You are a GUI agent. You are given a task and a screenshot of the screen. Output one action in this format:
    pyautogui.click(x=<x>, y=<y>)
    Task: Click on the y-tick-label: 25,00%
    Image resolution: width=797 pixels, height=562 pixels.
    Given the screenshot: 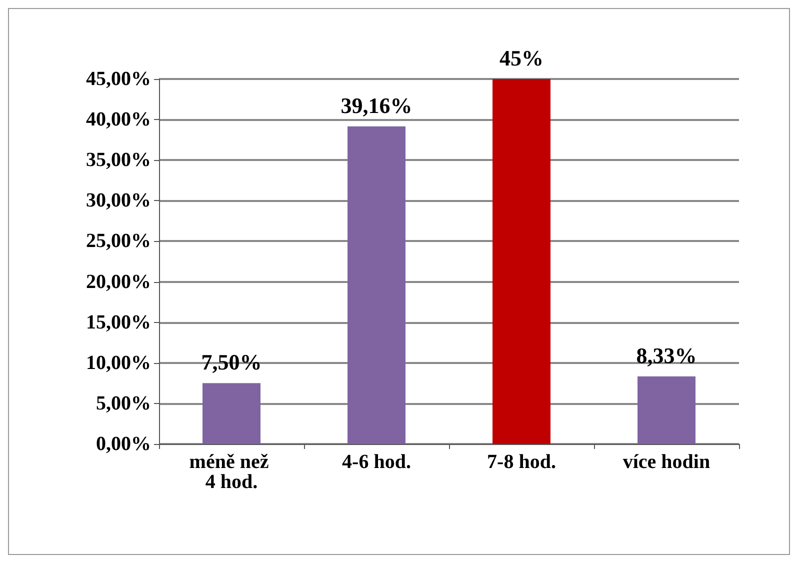 What is the action you would take?
    pyautogui.click(x=118, y=241)
    